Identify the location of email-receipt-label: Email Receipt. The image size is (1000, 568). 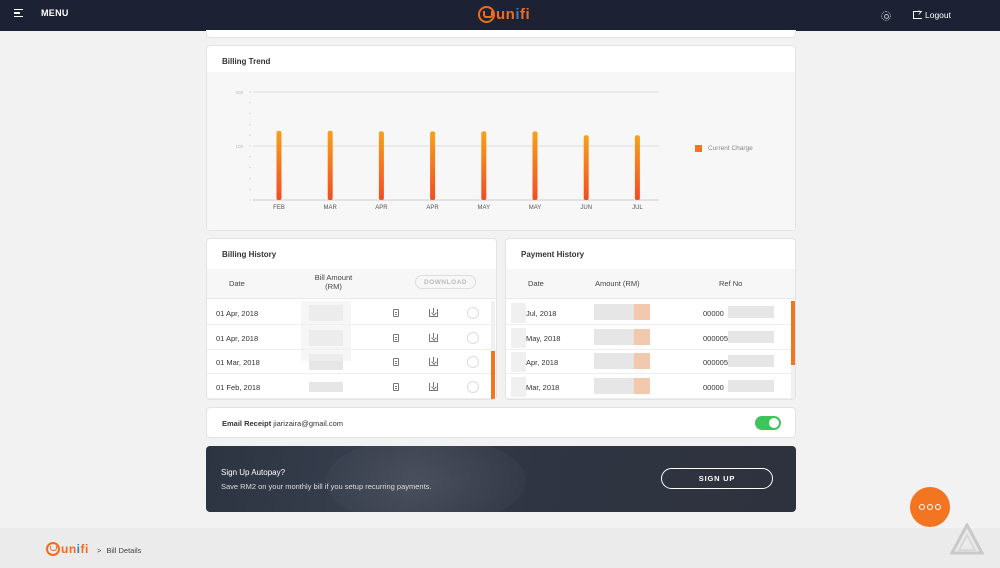
(247, 423).